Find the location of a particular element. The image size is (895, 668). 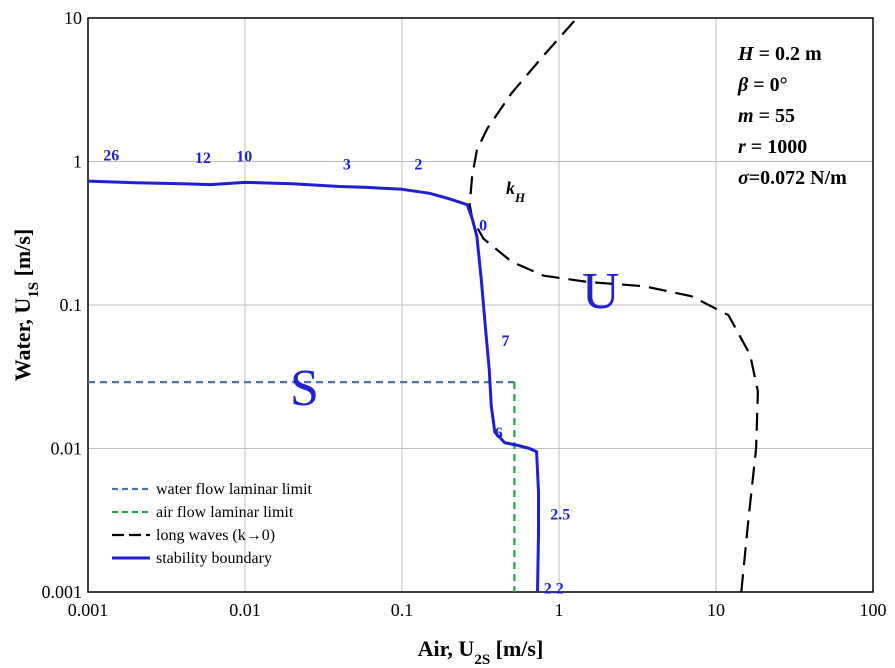

point-label: 12 is located at coordinates (203, 158).